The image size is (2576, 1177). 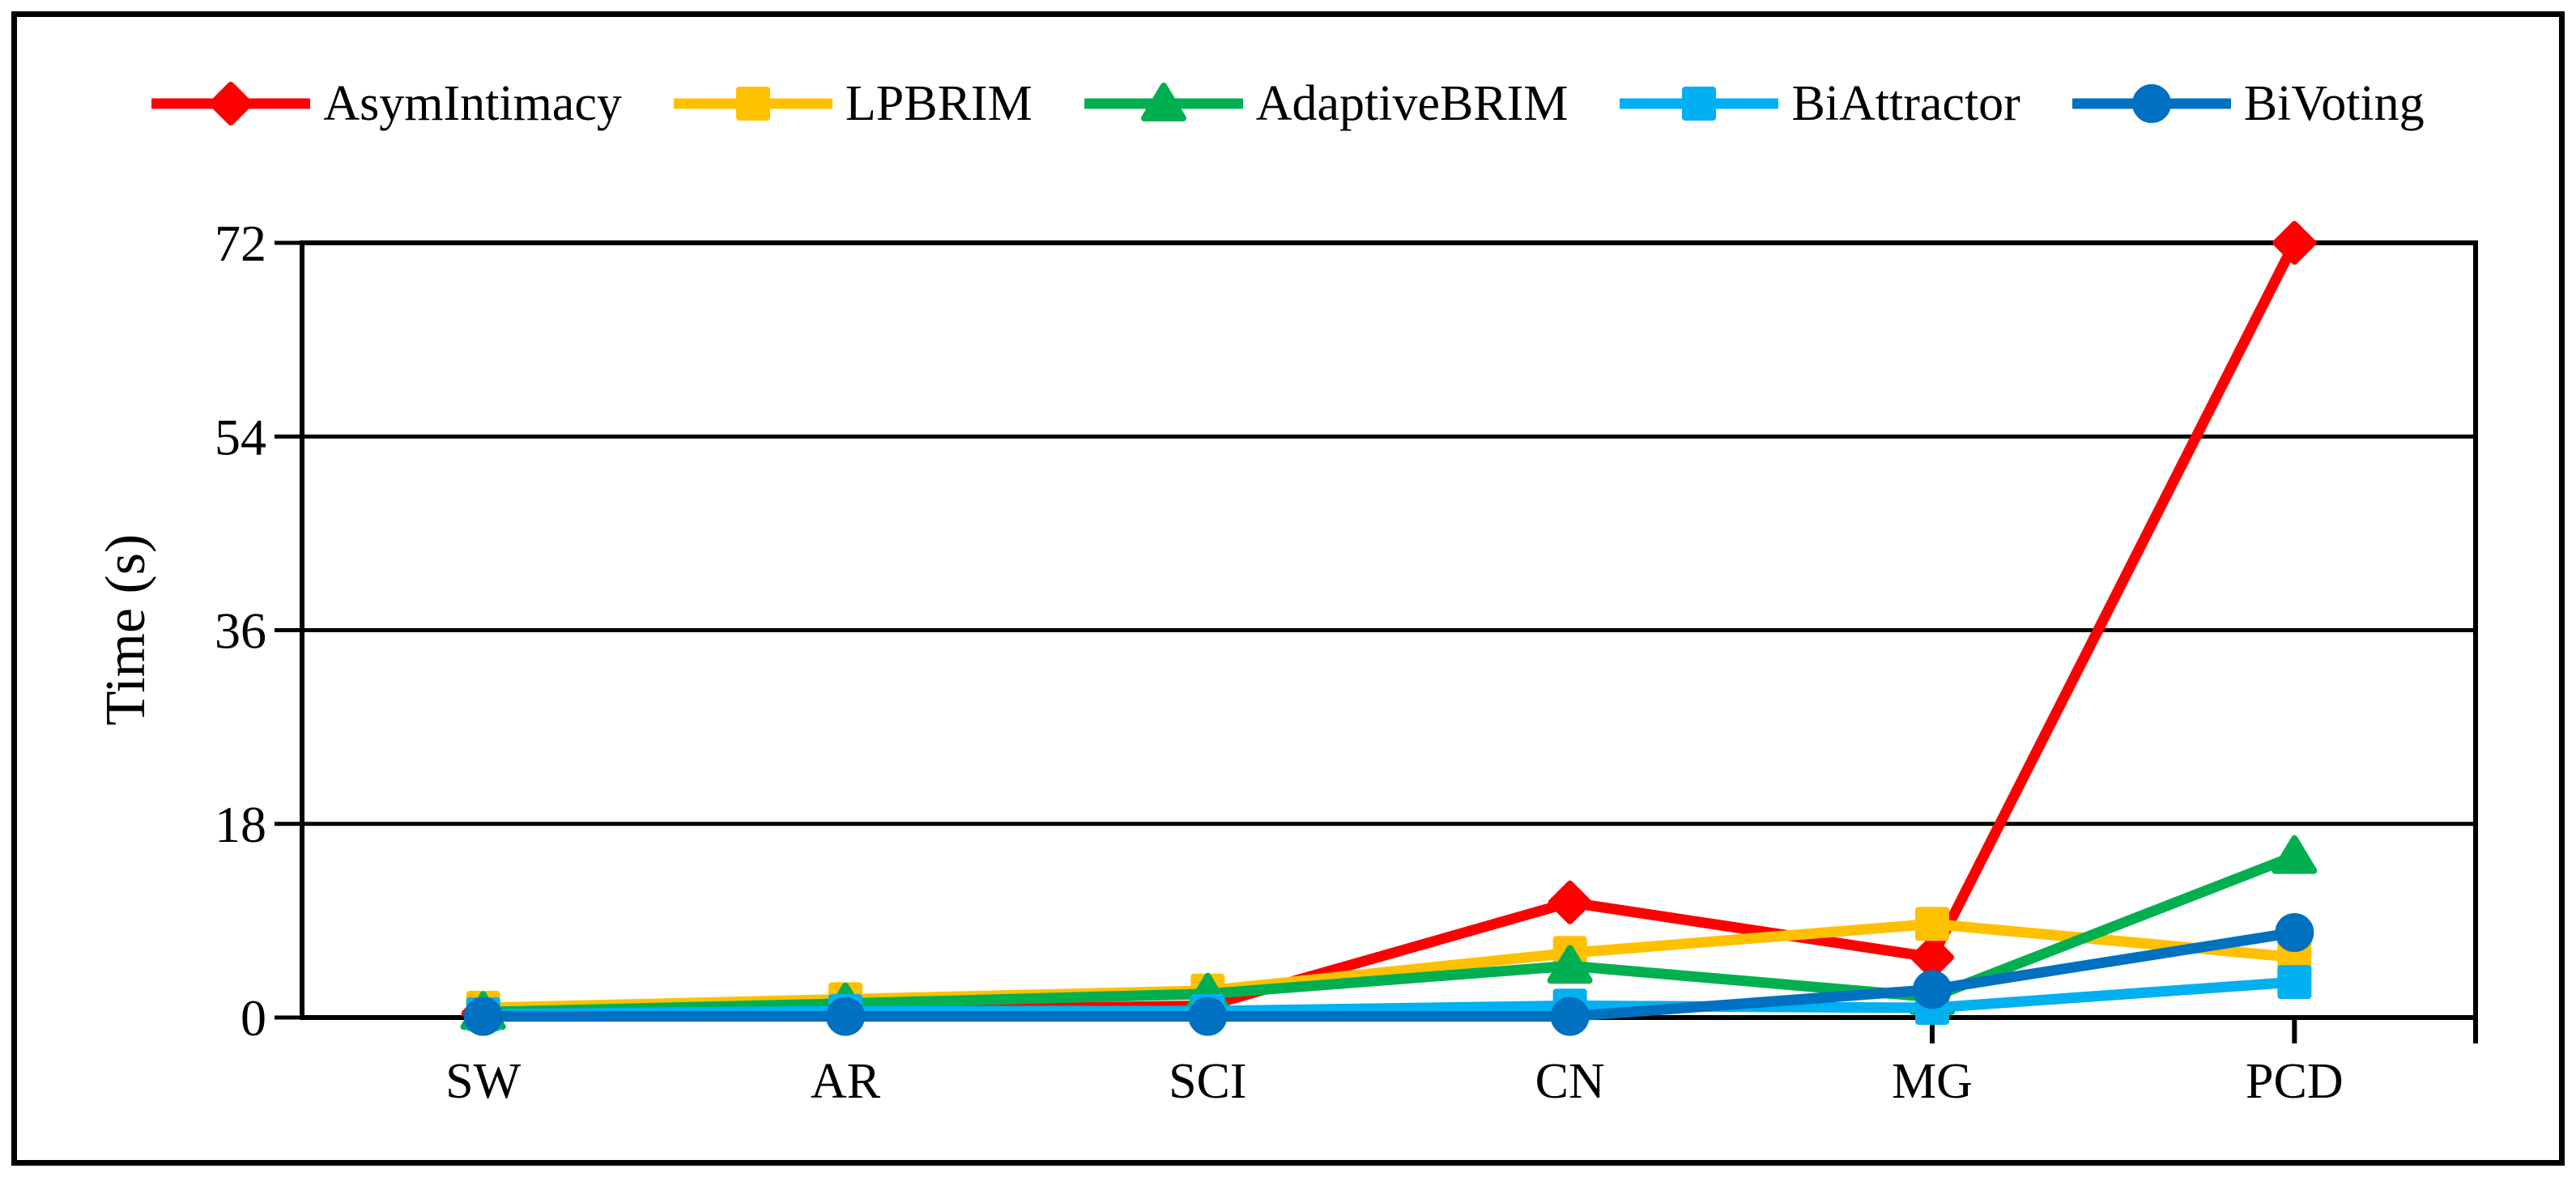 What do you see at coordinates (240, 631) in the screenshot?
I see `y-axis-tick-label: 36` at bounding box center [240, 631].